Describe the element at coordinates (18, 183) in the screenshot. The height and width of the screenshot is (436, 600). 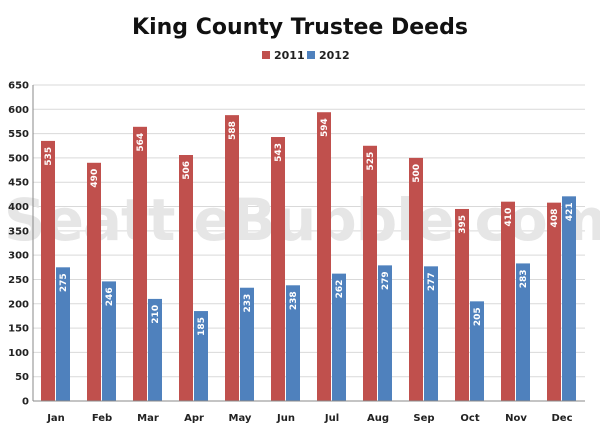
I see `y-tick-label-450: 450` at that location.